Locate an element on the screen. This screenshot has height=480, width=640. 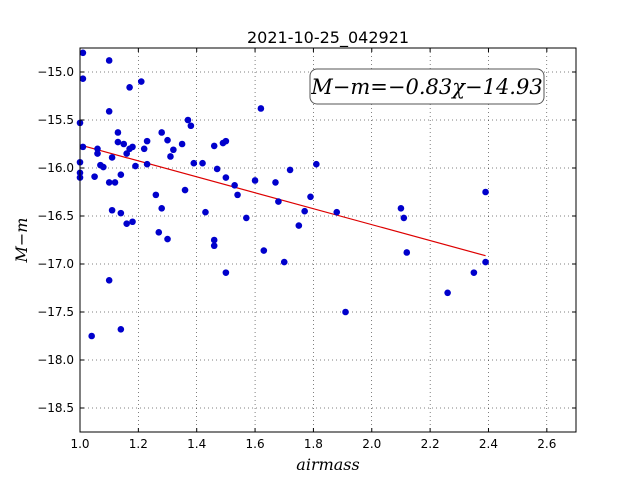
x-tick-label: 1.8 is located at coordinates (313, 444).